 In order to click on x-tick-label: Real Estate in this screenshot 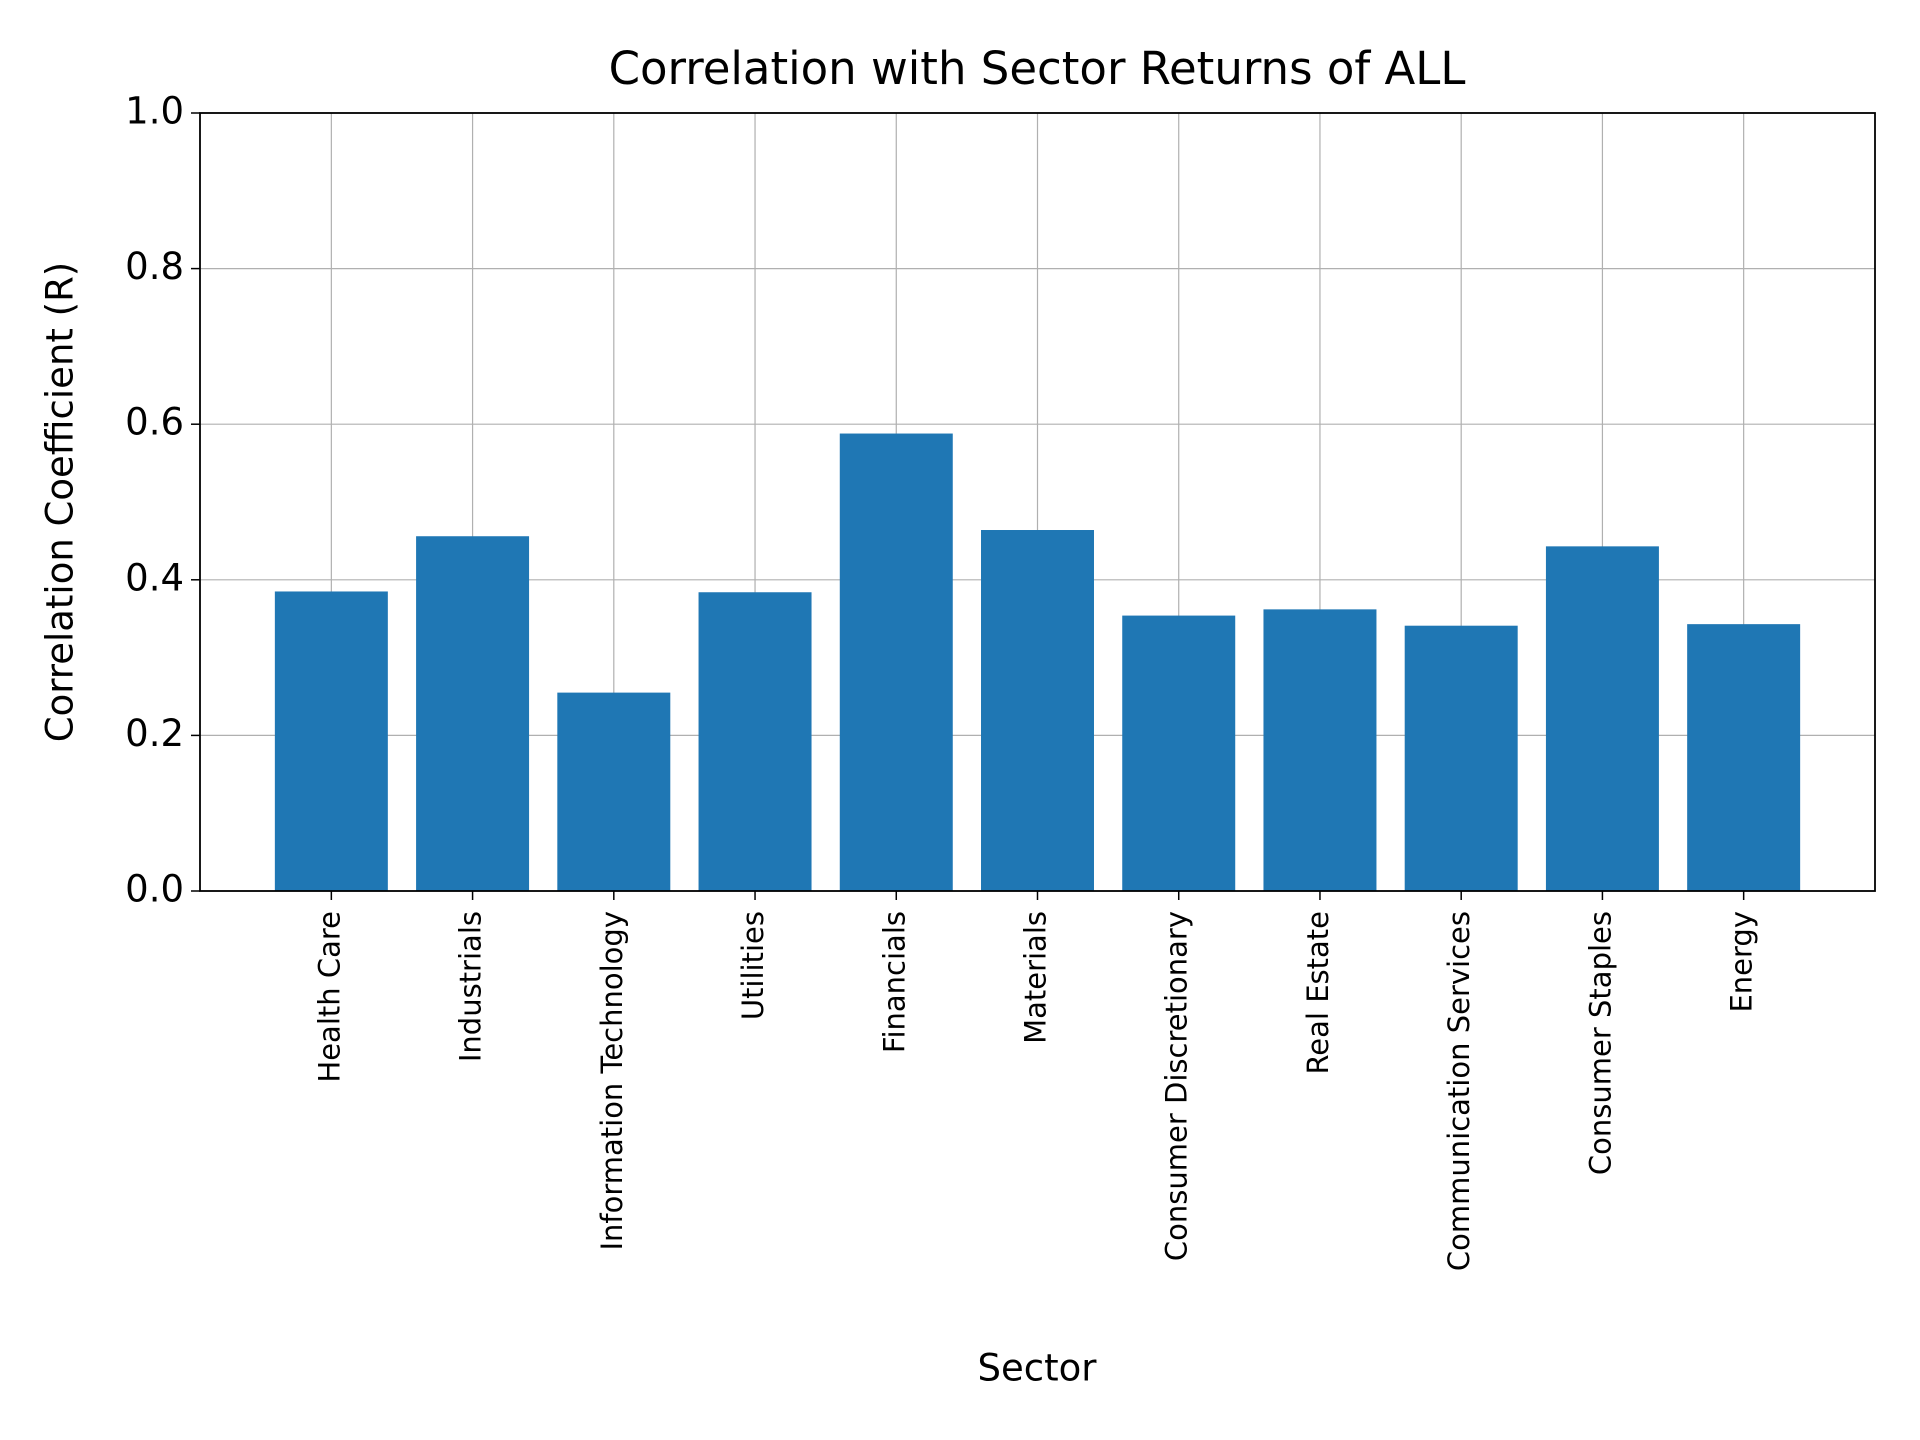, I will do `click(1318, 993)`.